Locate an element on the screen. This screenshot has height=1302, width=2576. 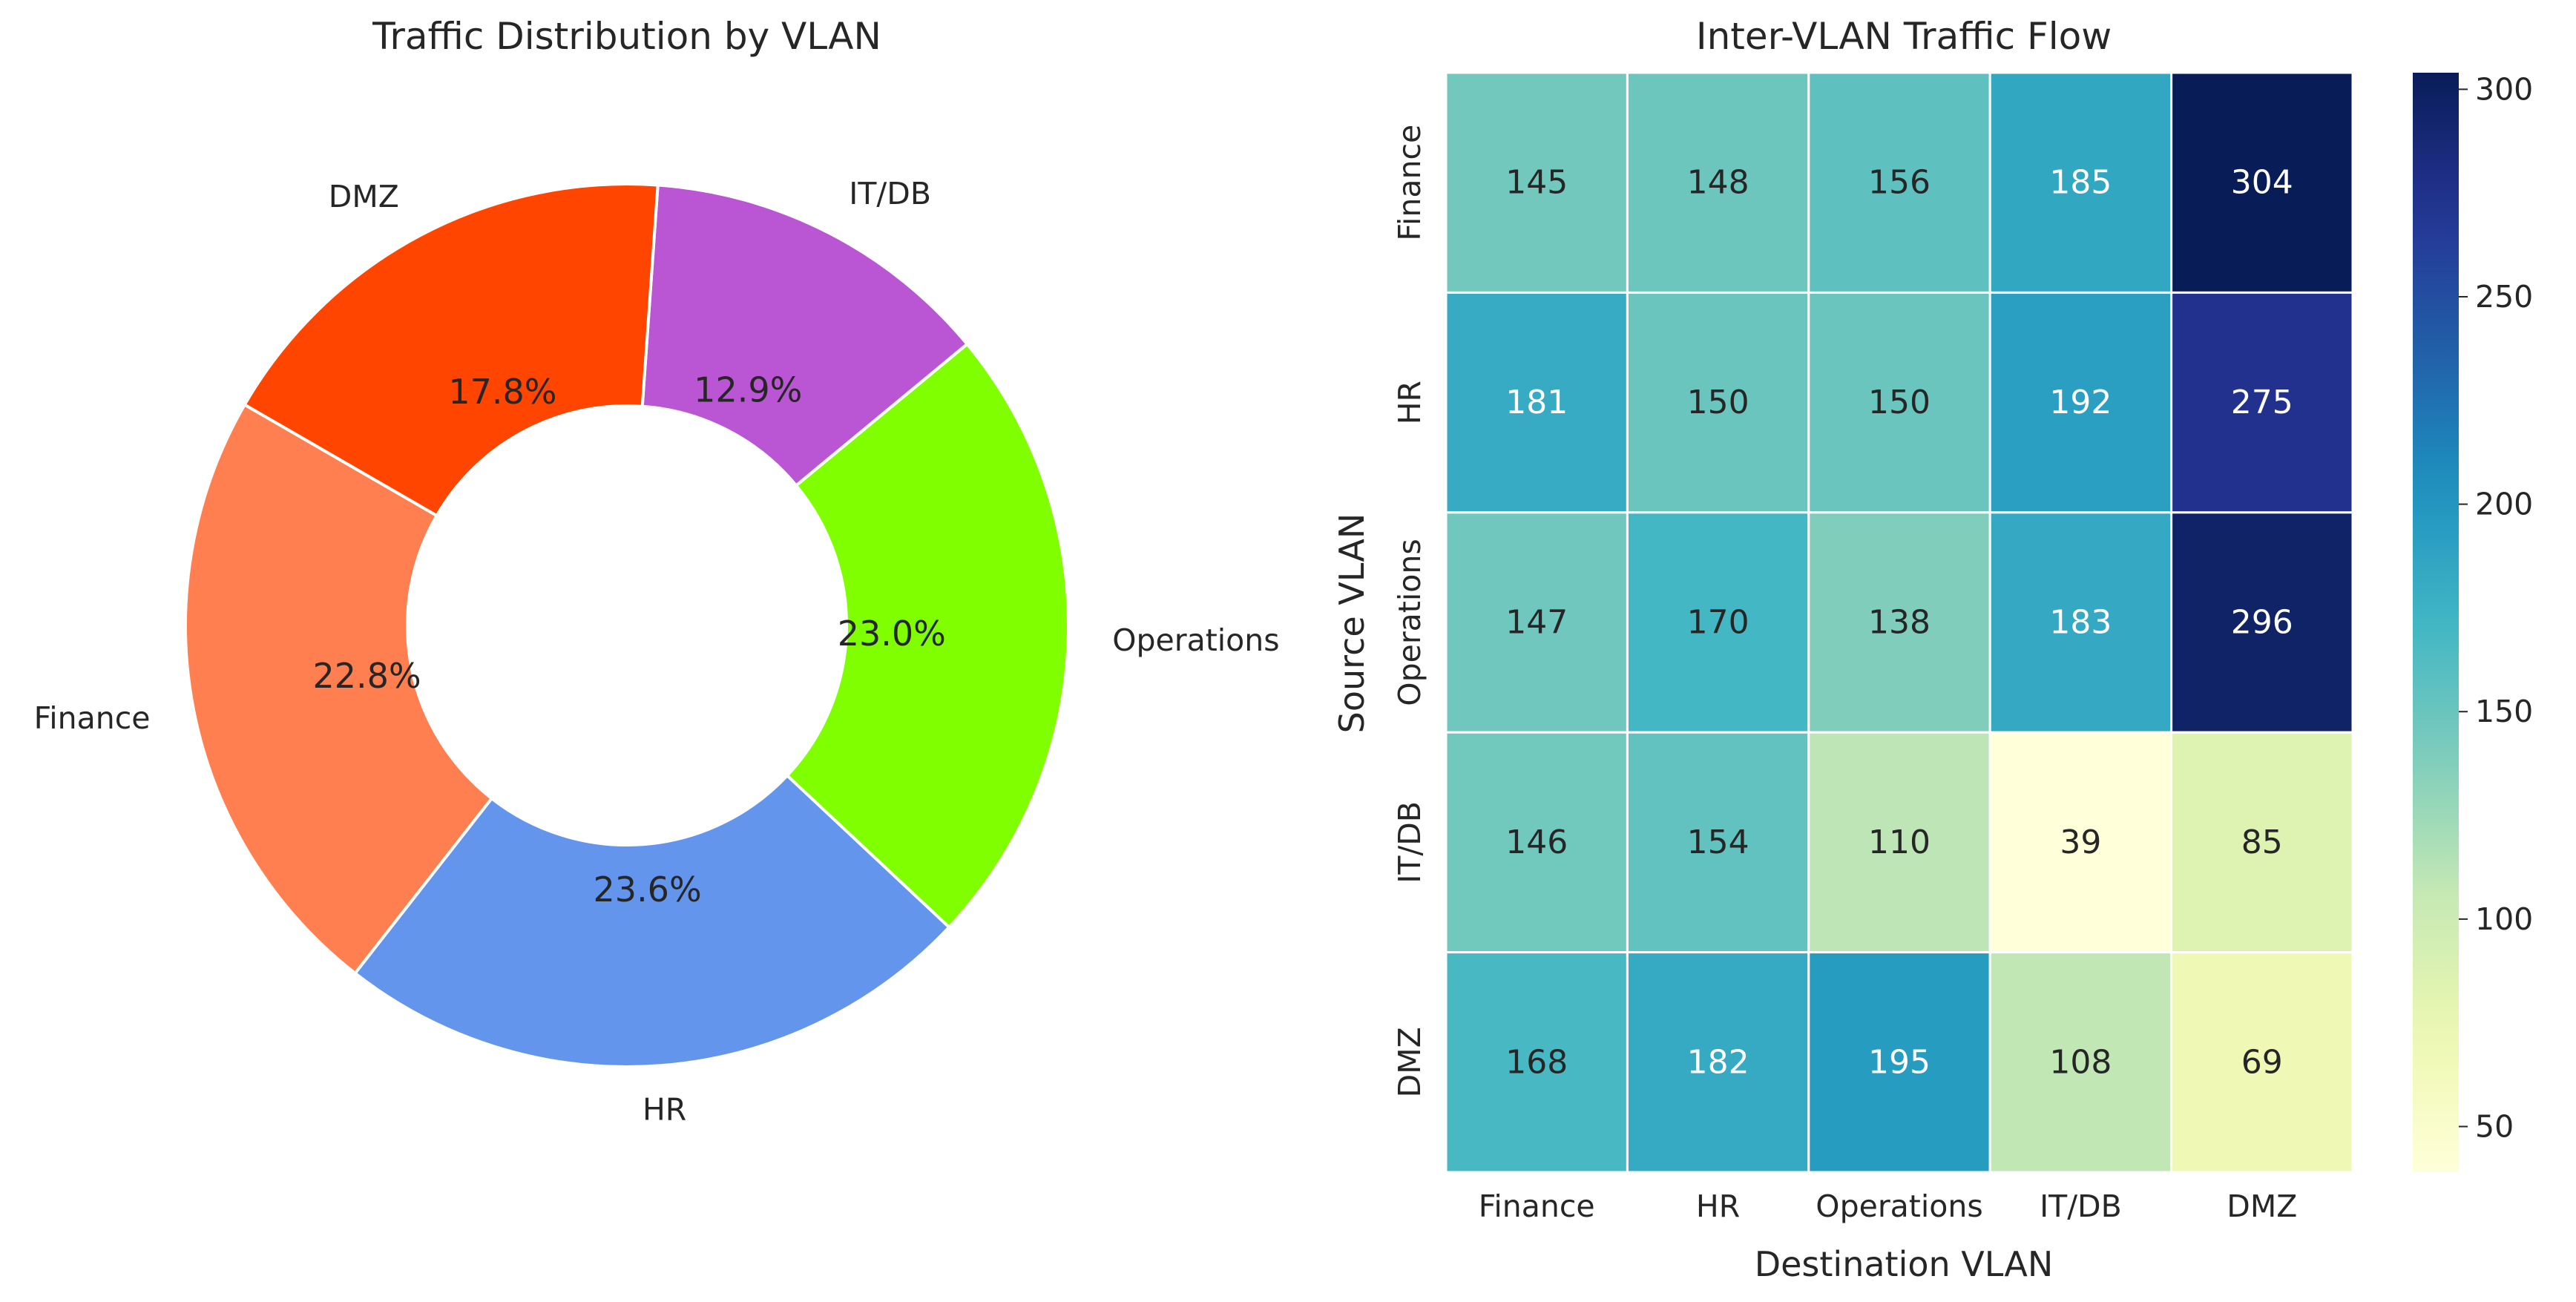
heatmap-cell-it-db-to-finance is located at coordinates (1537, 843).